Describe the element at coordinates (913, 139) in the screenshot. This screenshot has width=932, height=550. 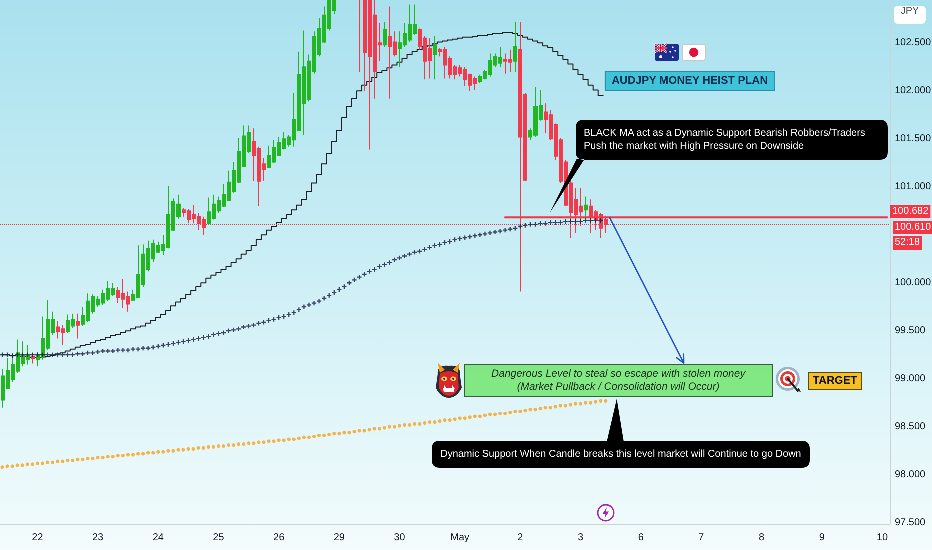
I see `y-tick-label: 101.500` at that location.